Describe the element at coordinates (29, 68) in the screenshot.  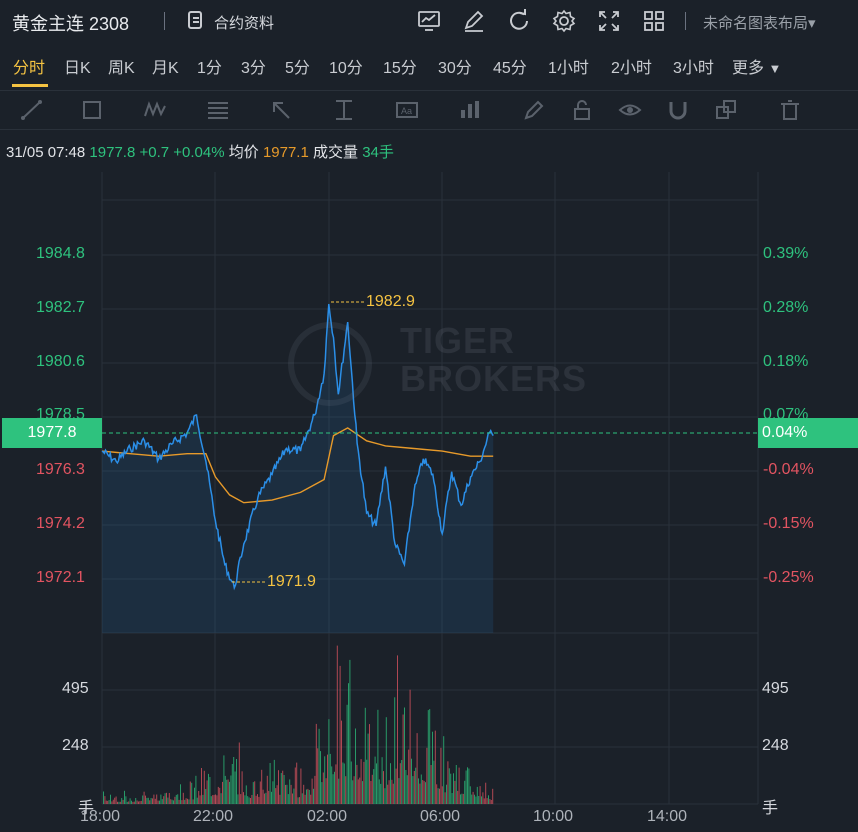
I see `tab-timeshare: 分时` at that location.